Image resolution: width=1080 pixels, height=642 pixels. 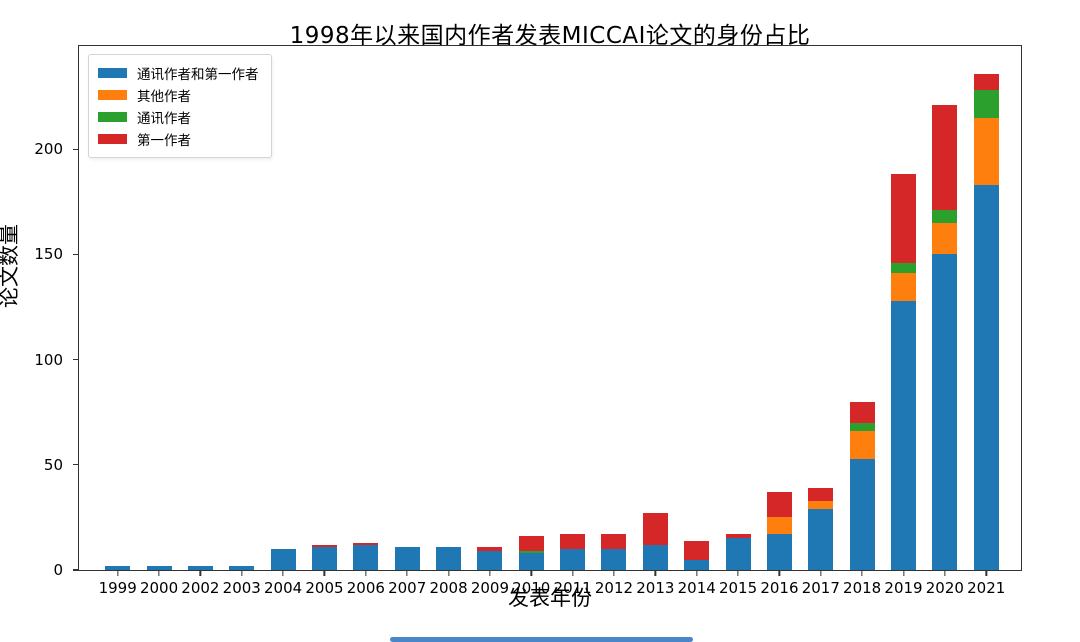 I want to click on bar-slot: 1999, so click(x=117, y=321).